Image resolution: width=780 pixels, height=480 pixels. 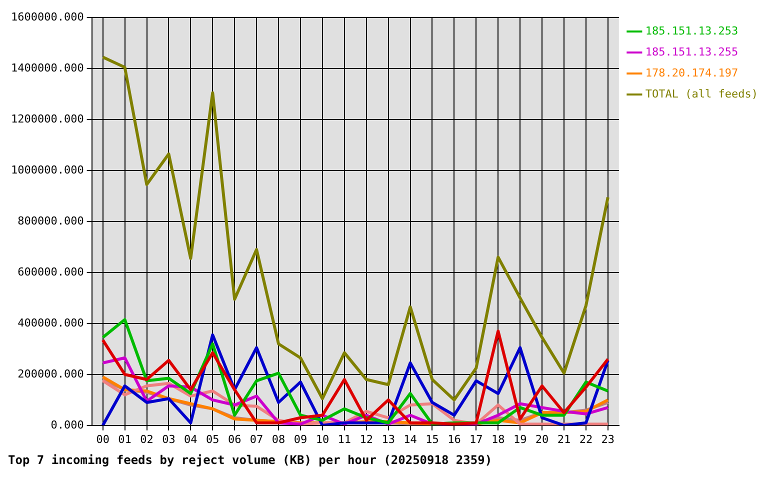 What do you see at coordinates (520, 439) in the screenshot?
I see `x-tick-label: 19` at bounding box center [520, 439].